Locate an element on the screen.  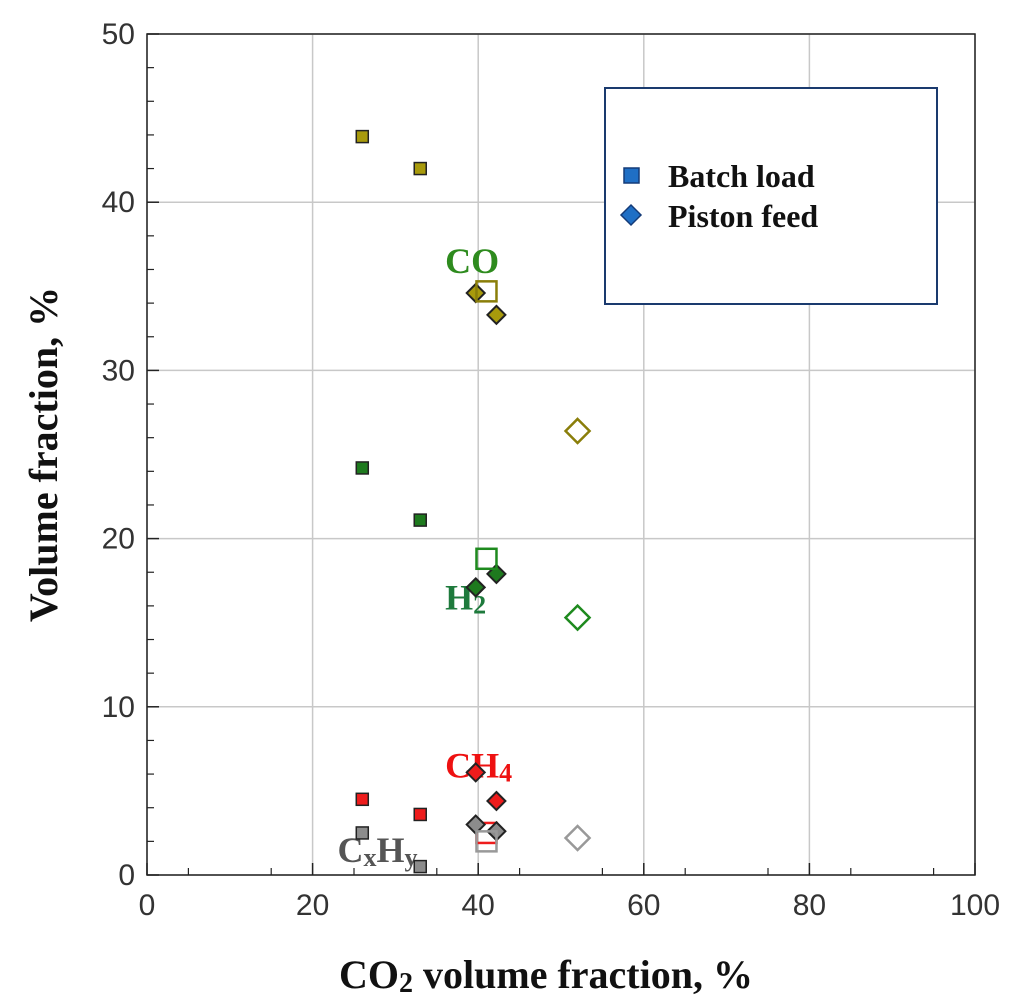
y-tick-label: 30 is located at coordinates (118, 370).